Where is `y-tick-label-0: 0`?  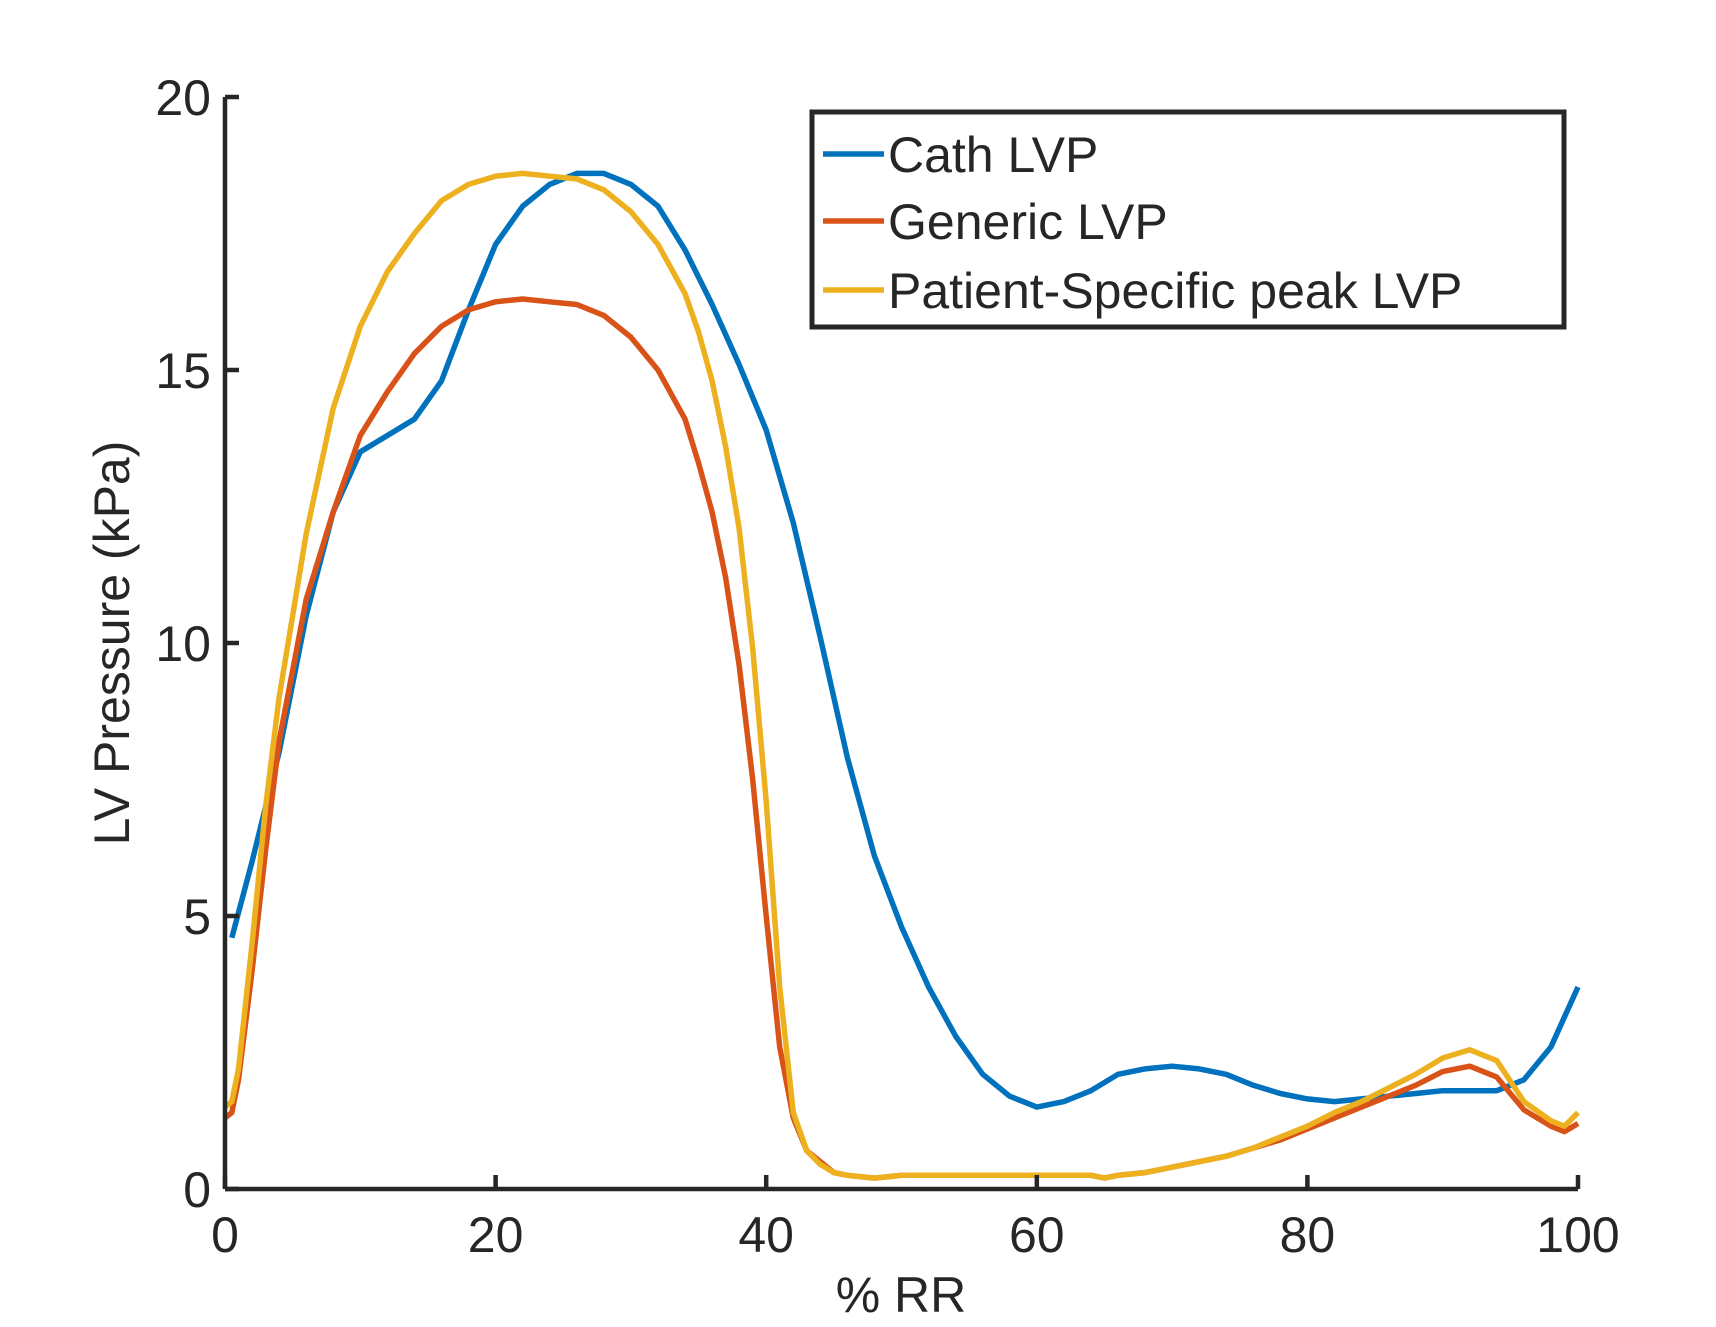 y-tick-label-0: 0 is located at coordinates (197, 1190).